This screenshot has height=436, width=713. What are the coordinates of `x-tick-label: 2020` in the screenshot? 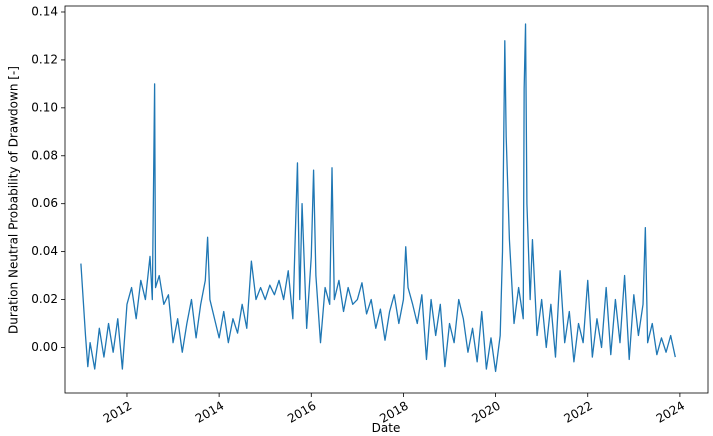 It's located at (485, 412).